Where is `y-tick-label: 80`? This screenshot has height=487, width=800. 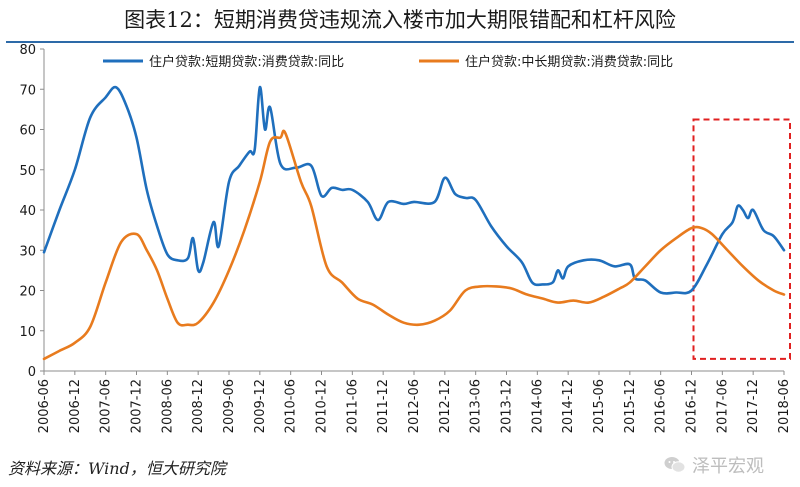 y-tick-label: 80 is located at coordinates (27, 51).